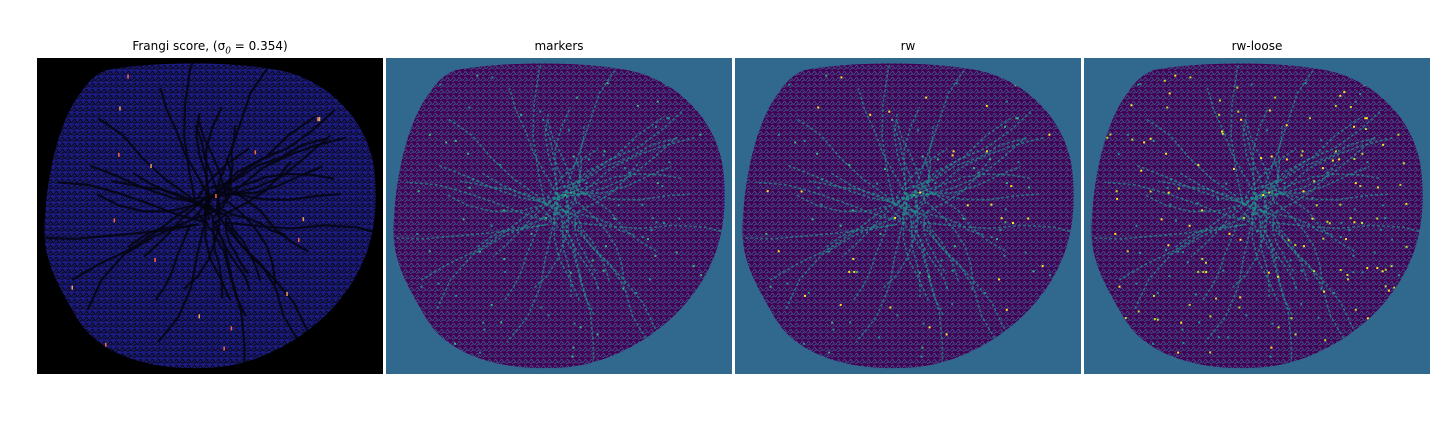  What do you see at coordinates (1257, 46) in the screenshot?
I see `panel-title-rw-loose: rw-loose` at bounding box center [1257, 46].